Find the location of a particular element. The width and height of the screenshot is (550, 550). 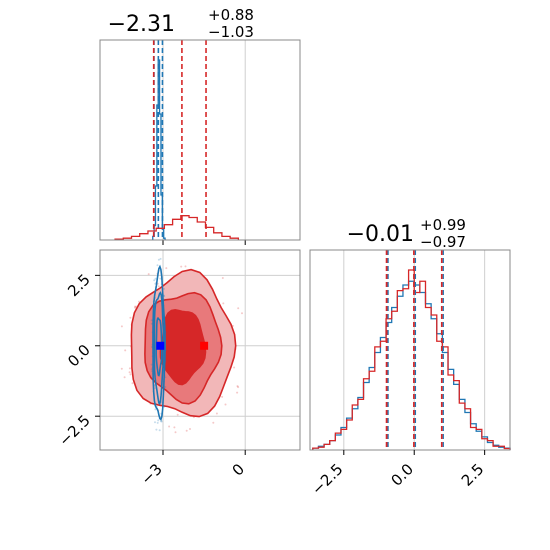

x-axis-ticks: −2.5 0.0 2.5 is located at coordinates (397, 474).